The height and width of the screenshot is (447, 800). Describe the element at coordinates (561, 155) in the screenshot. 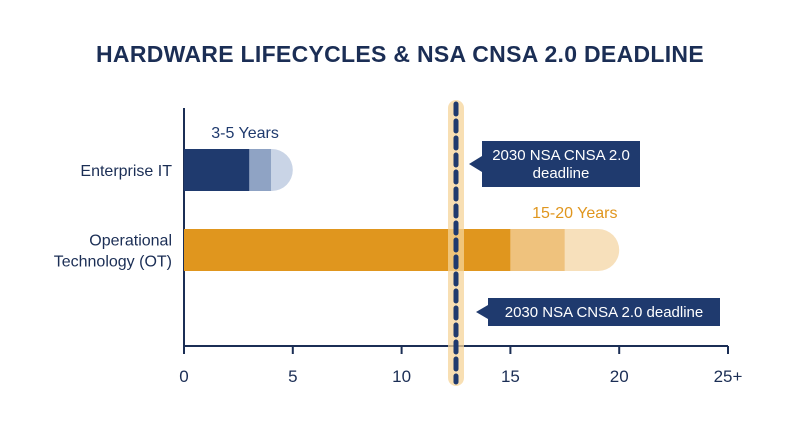

I see `deadline-callout-text-line: 2030 NSA CNSA 2.0` at that location.